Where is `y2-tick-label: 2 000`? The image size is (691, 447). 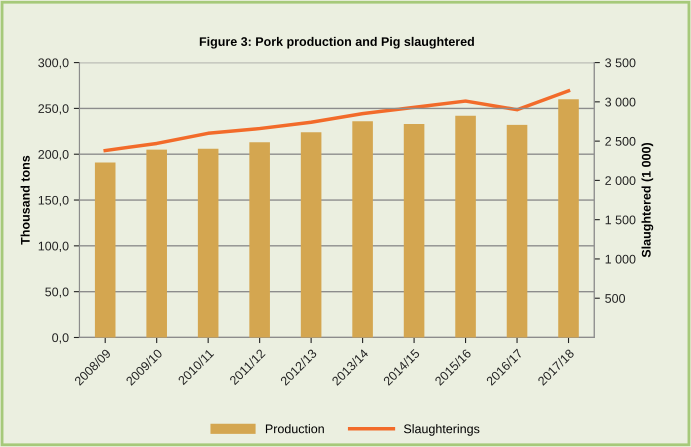
y2-tick-label: 2 000 is located at coordinates (620, 181).